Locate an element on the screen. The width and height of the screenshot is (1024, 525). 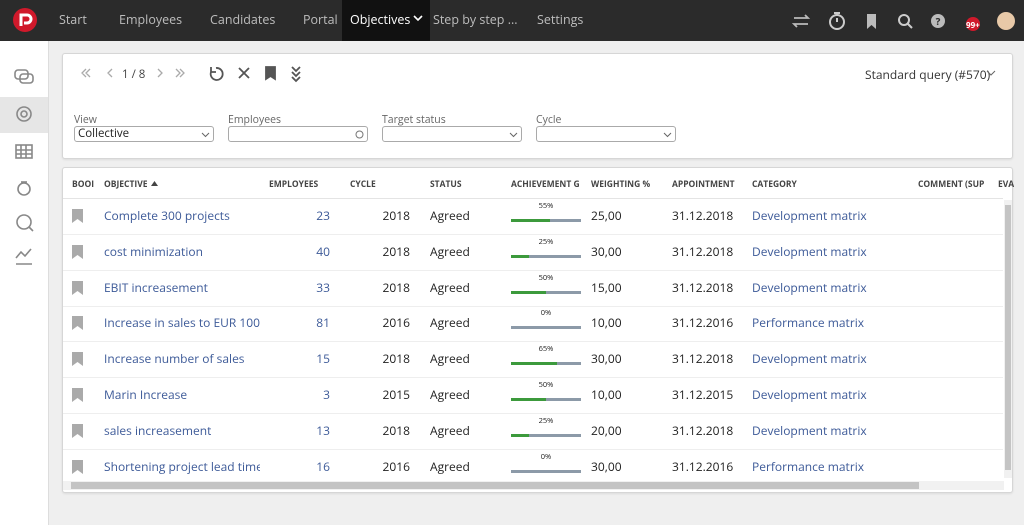
filter-label: Employees is located at coordinates (255, 120).